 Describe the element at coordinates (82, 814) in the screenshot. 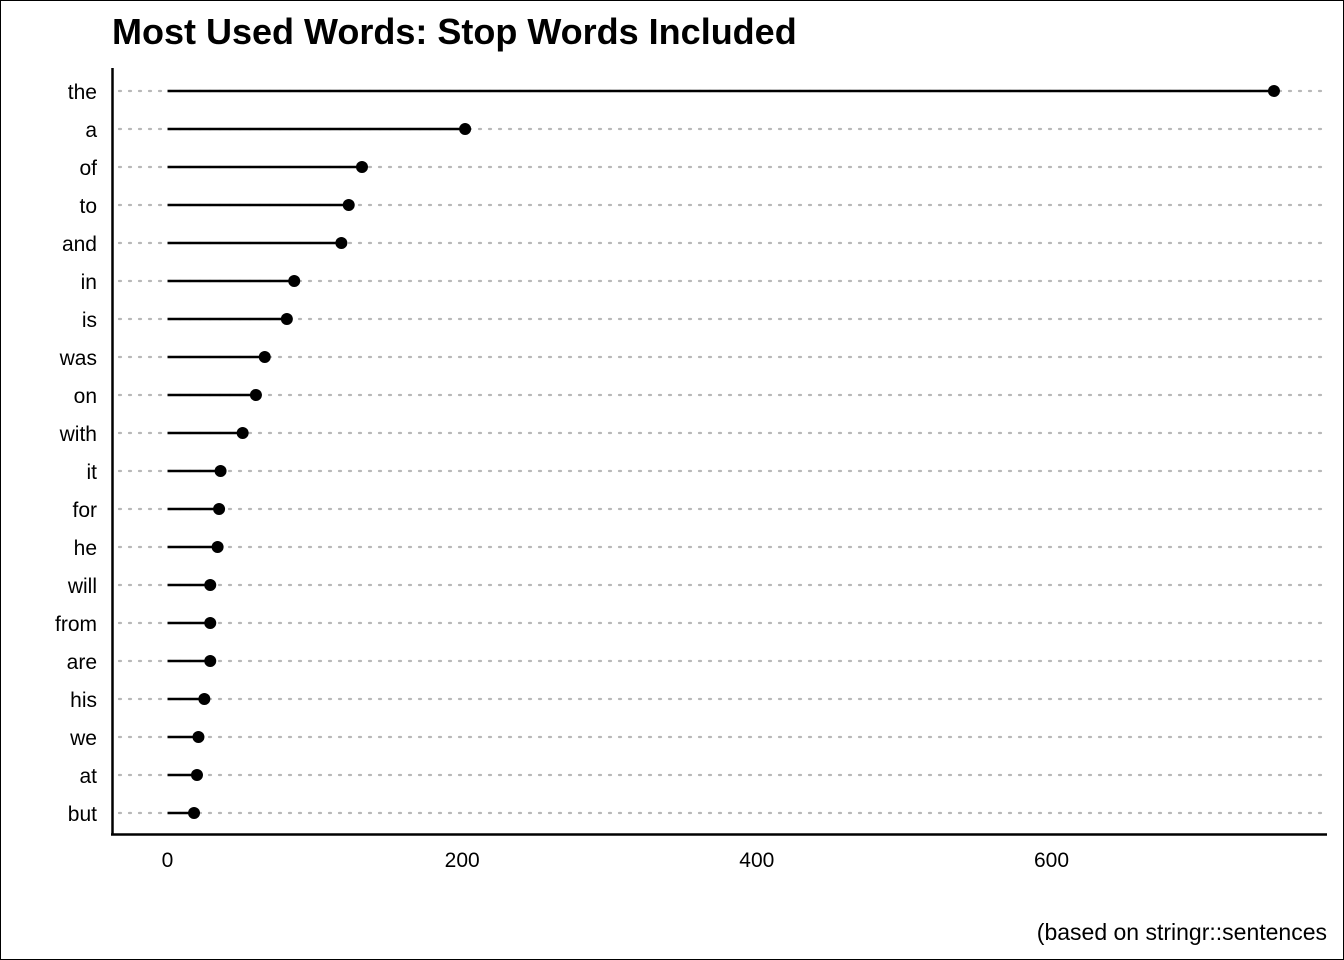

I see `y-tick-label-but: but` at that location.